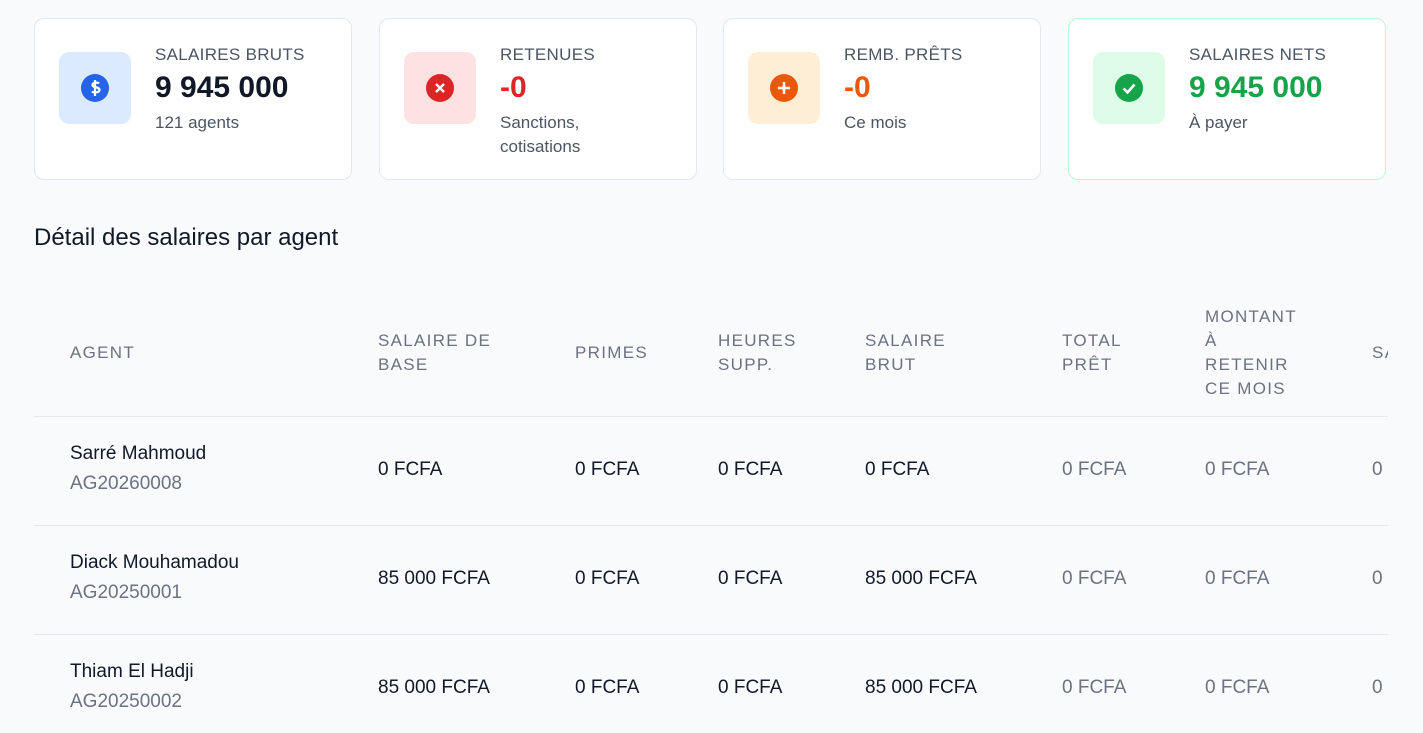 This screenshot has height=733, width=1423. Describe the element at coordinates (540, 134) in the screenshot. I see `card-note: Sanctions, cotisations` at that location.